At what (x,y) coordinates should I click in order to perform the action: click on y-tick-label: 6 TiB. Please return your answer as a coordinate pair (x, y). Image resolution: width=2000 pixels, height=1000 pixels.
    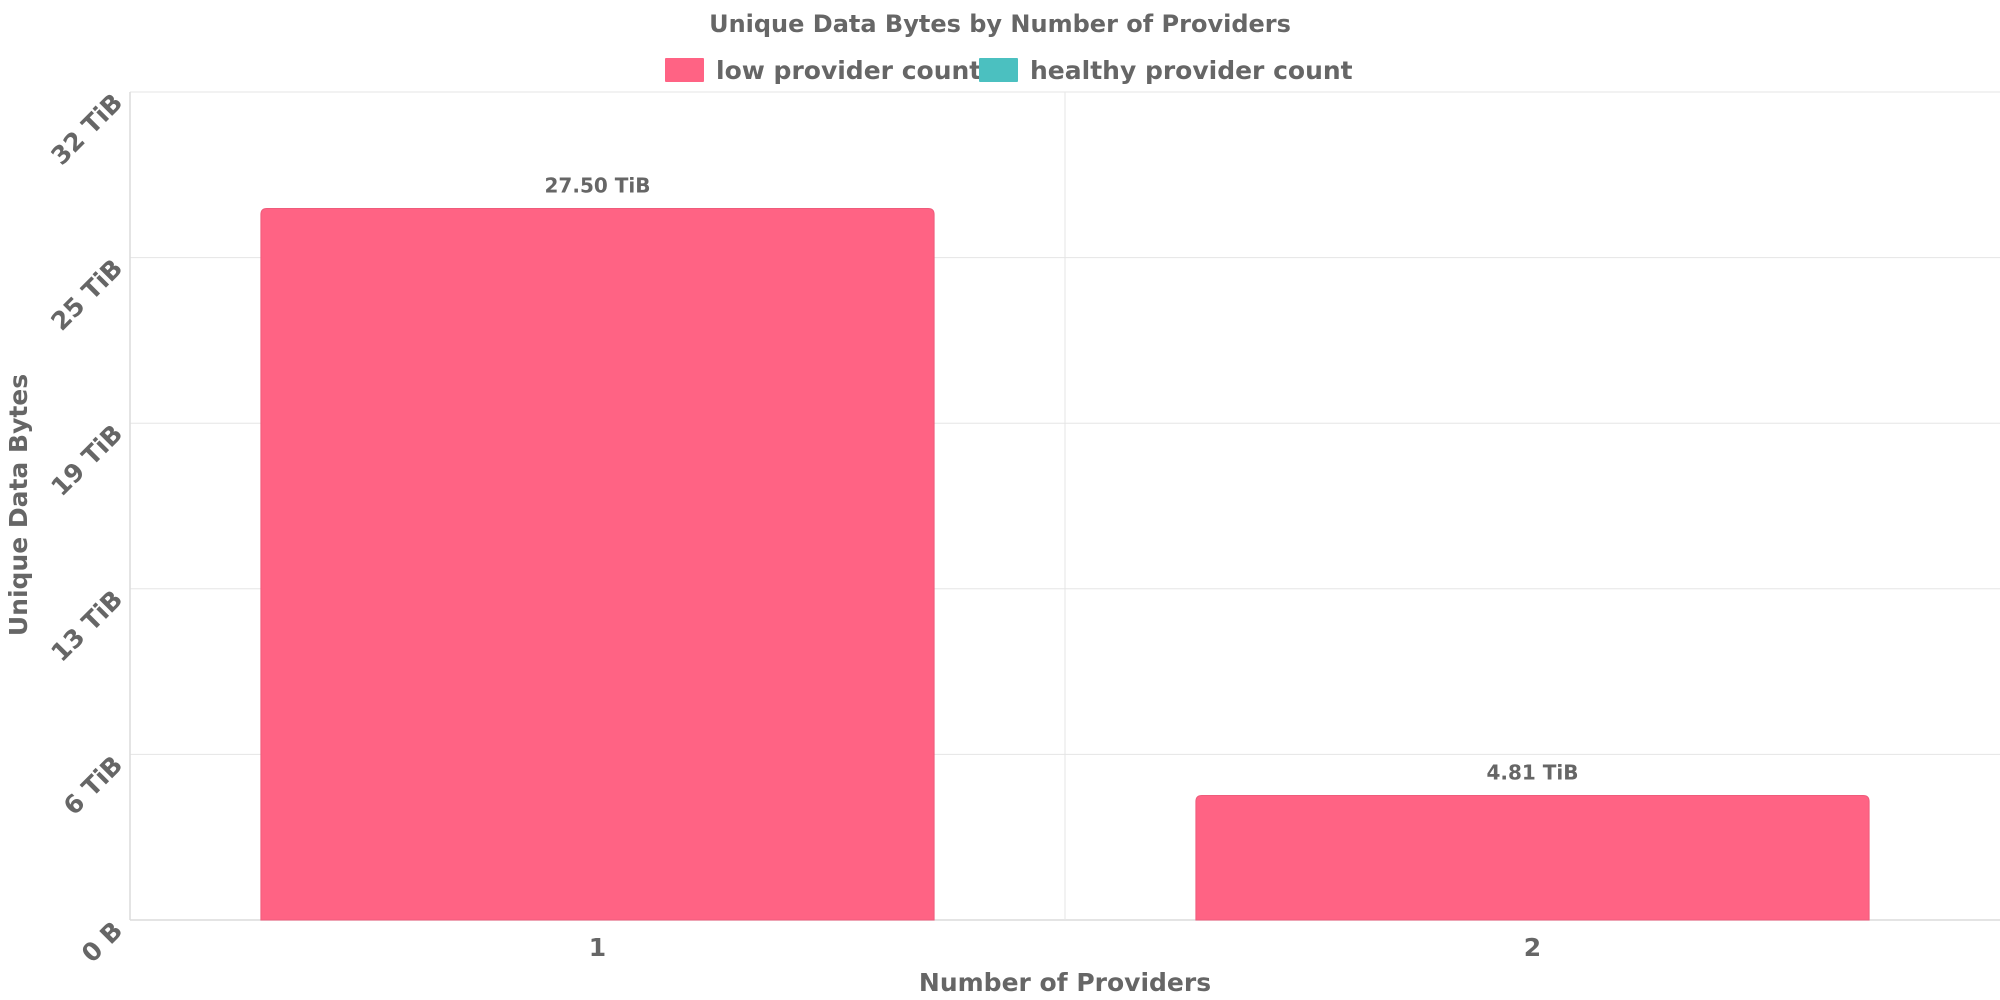
    Looking at the image, I should click on (93, 785).